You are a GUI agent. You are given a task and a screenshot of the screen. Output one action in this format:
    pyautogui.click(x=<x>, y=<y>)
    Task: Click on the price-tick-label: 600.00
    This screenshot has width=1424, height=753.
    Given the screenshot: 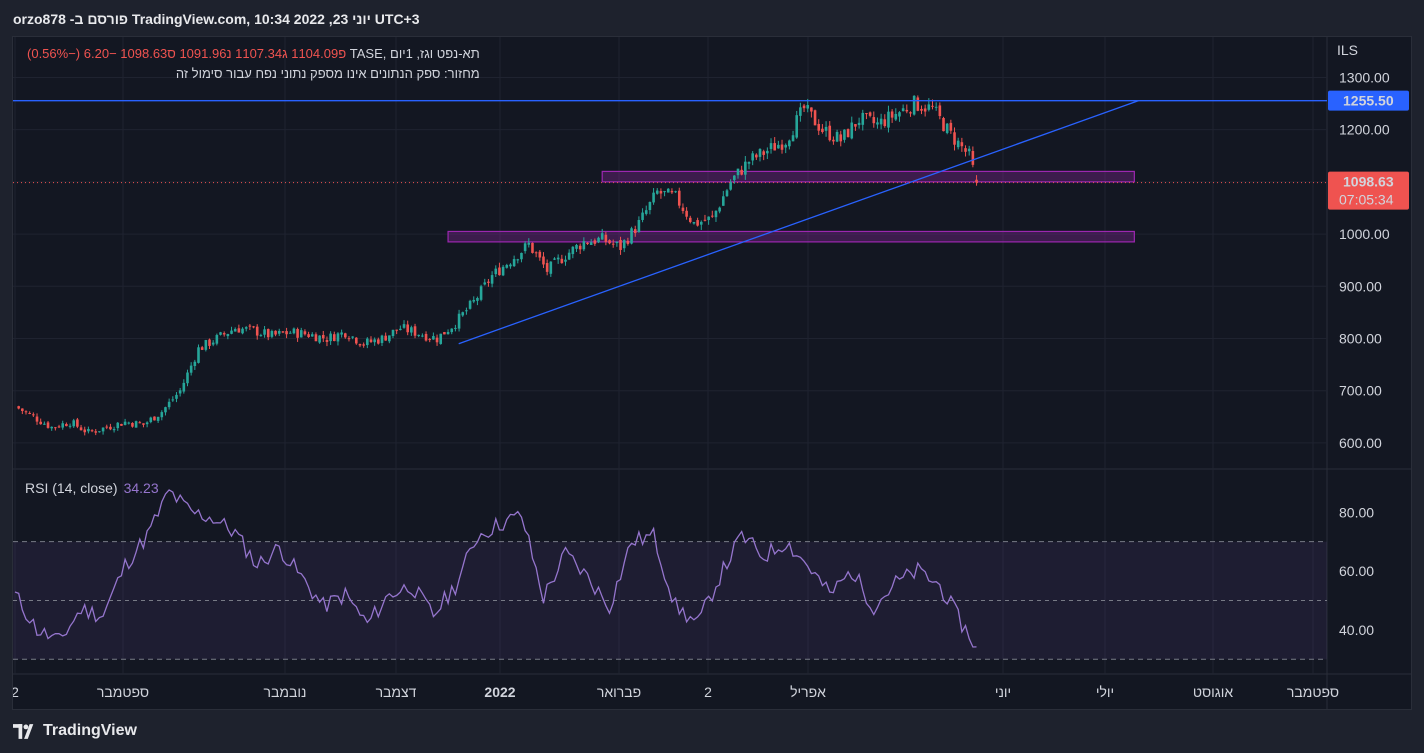 What is the action you would take?
    pyautogui.click(x=1360, y=443)
    